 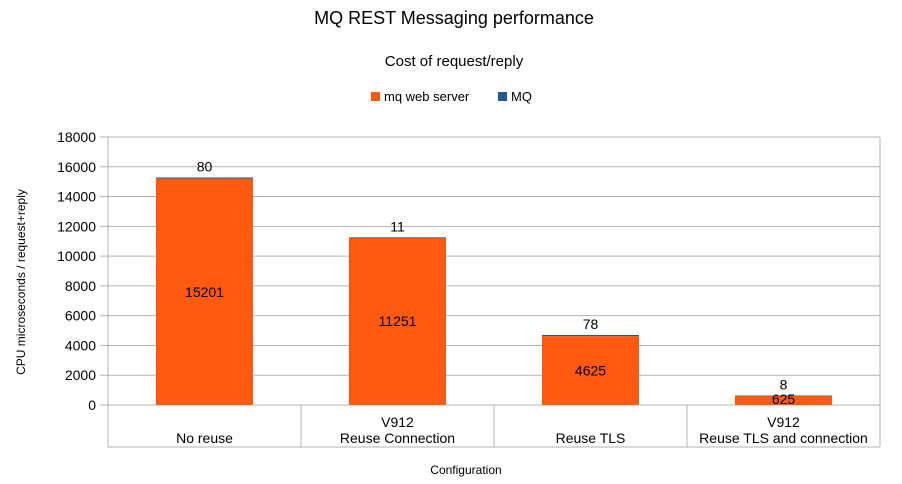 What do you see at coordinates (205, 166) in the screenshot?
I see `data-label-mq: 80` at bounding box center [205, 166].